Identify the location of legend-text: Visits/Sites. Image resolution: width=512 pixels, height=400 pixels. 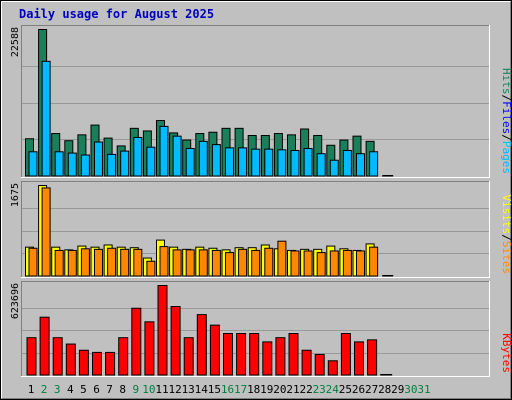
(506, 235).